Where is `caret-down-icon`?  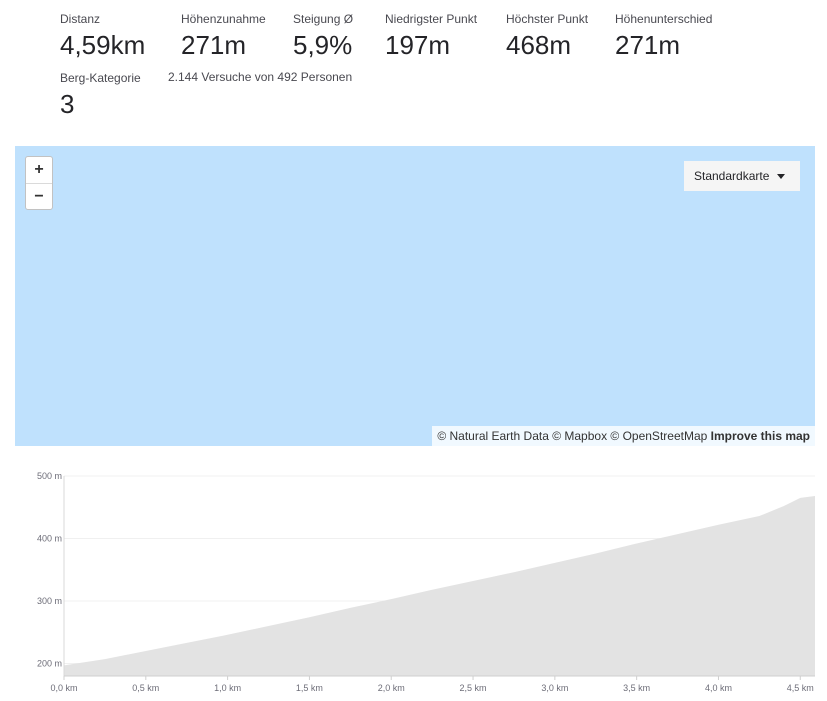 caret-down-icon is located at coordinates (781, 176).